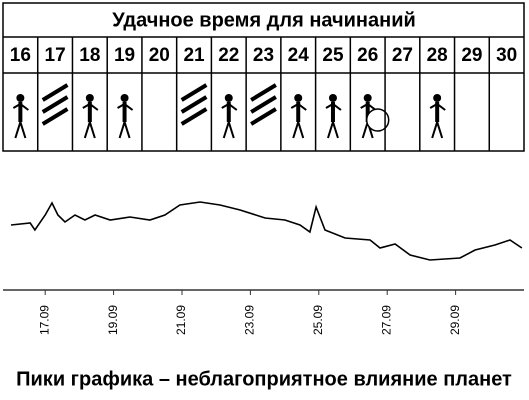 This screenshot has width=529, height=400. I want to click on x-tick-label: 29.09, so click(455, 320).